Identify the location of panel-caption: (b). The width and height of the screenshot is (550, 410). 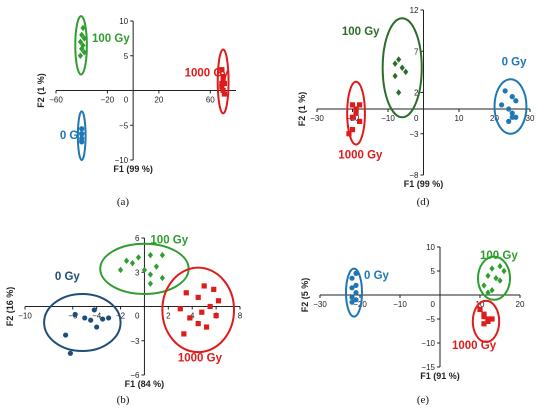
(123, 400).